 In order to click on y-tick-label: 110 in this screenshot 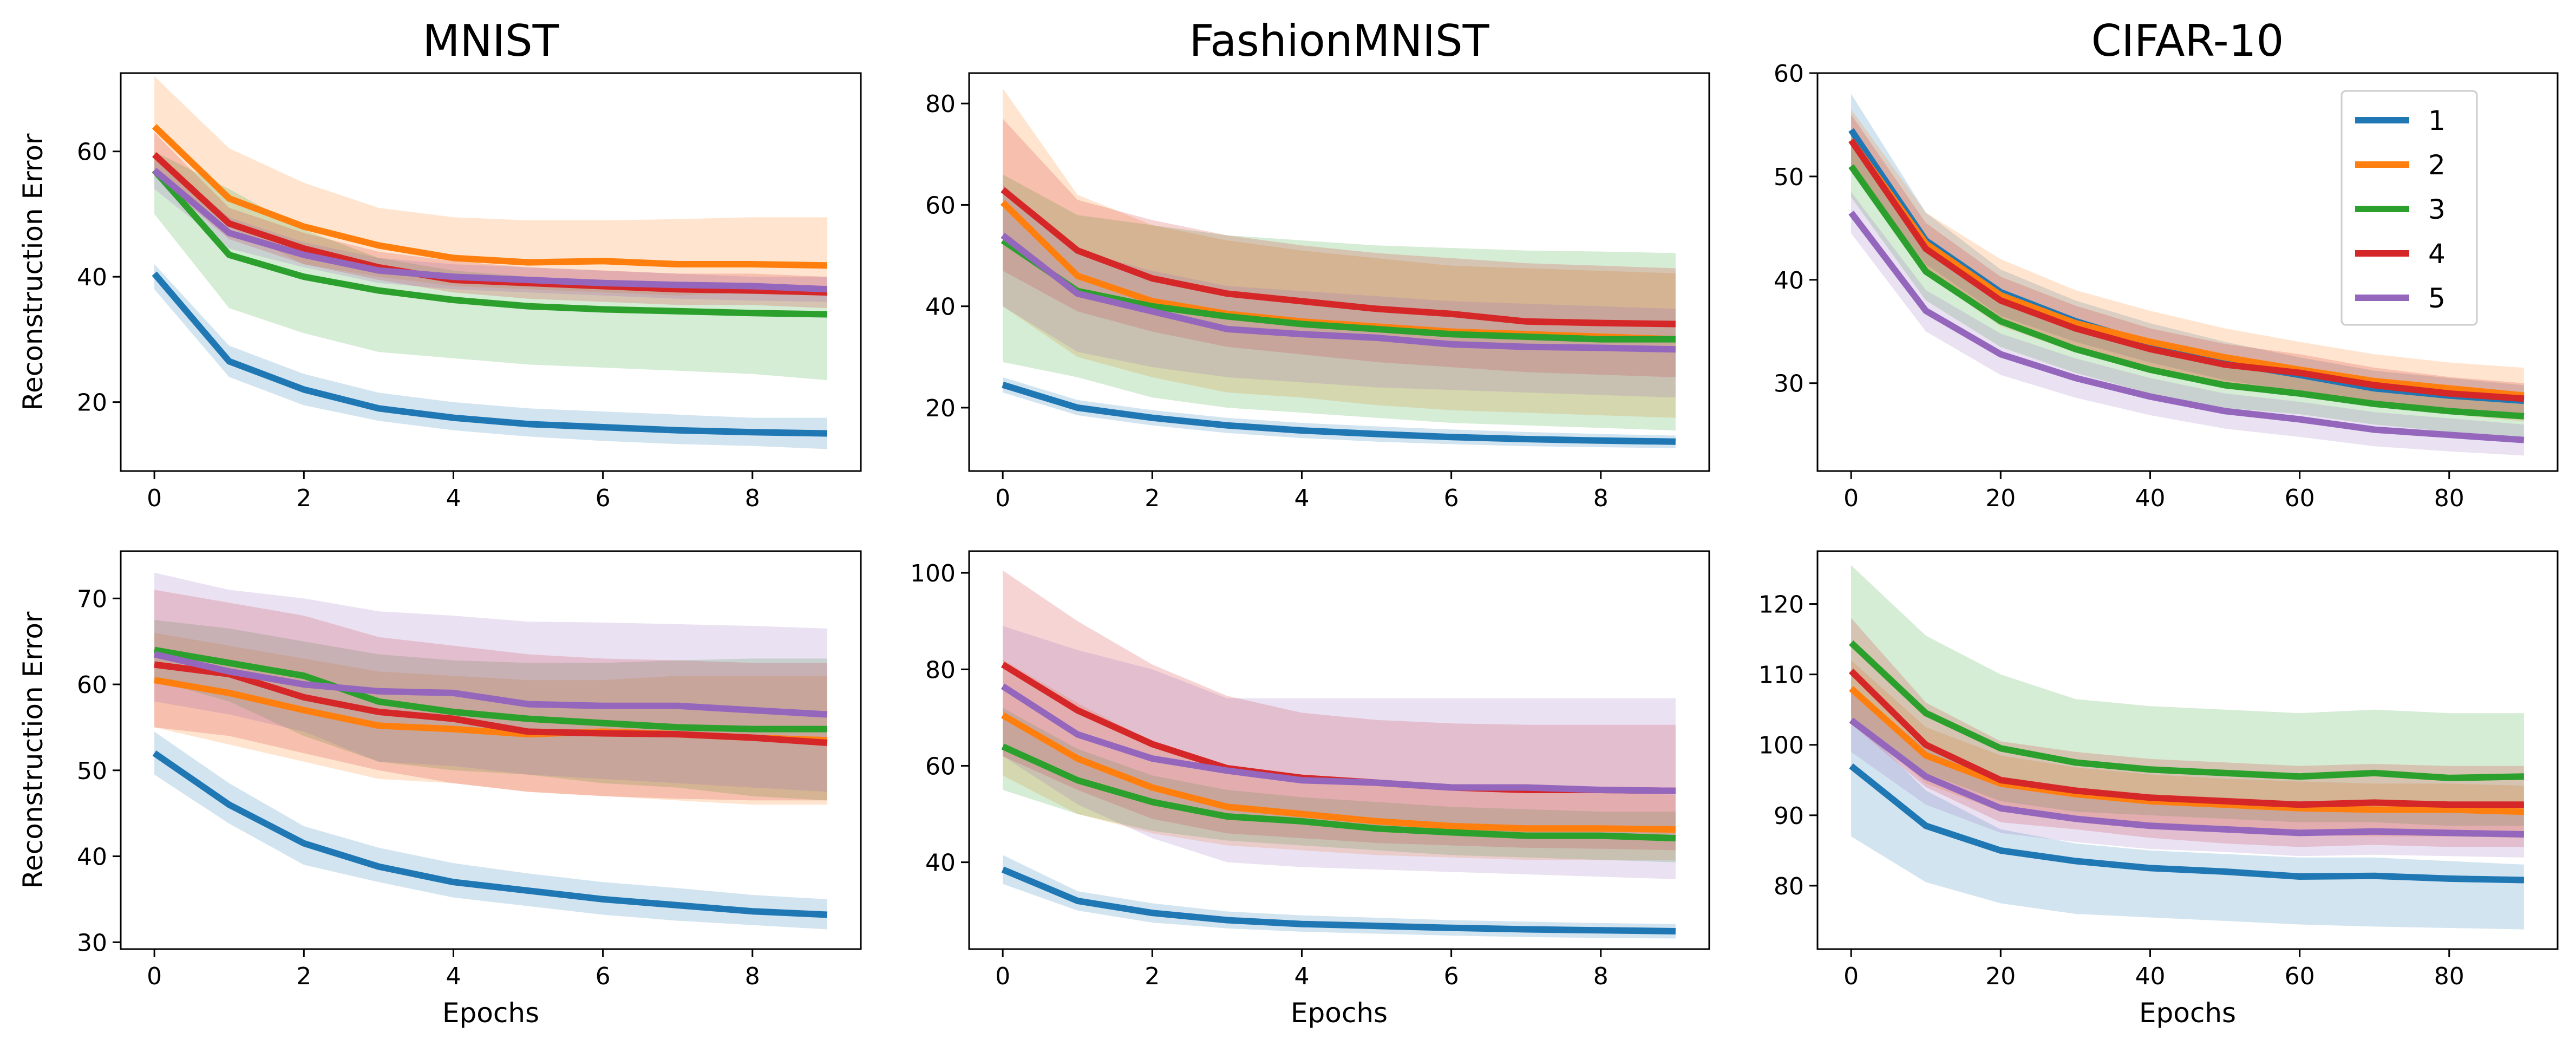, I will do `click(1781, 675)`.